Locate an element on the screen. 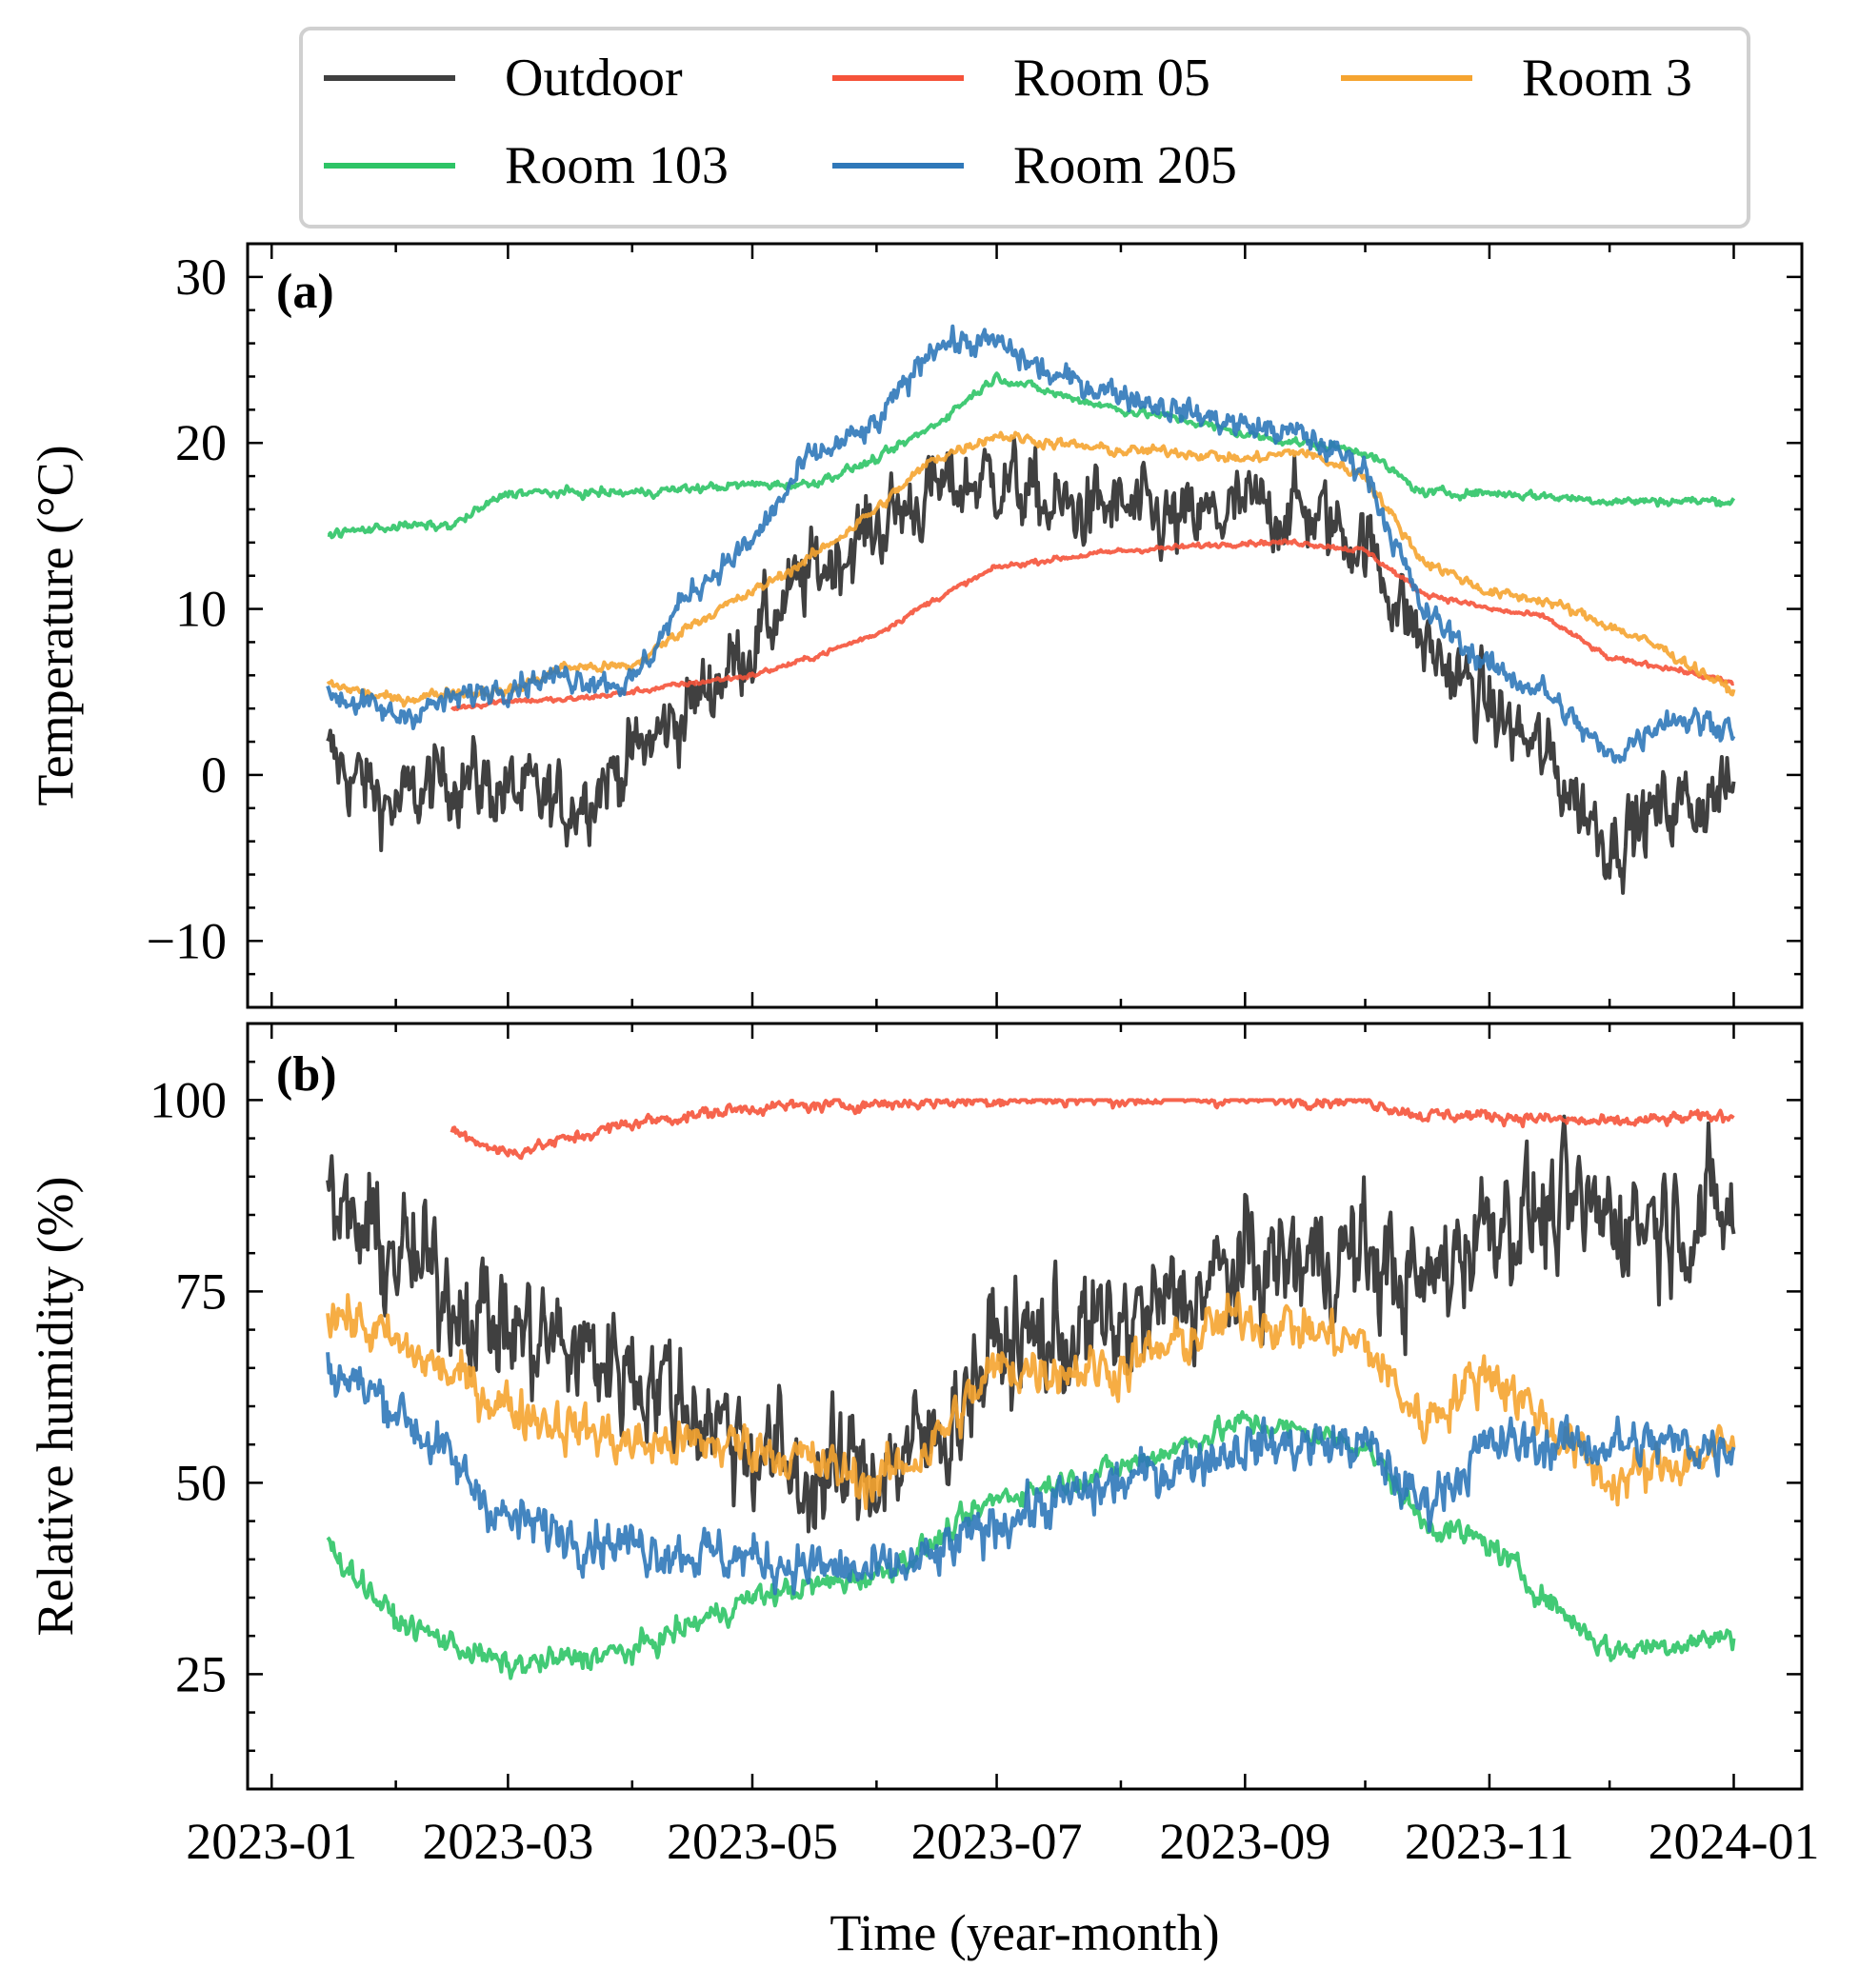 This screenshot has height=1988, width=1859. y-tick-label-b: 50 is located at coordinates (201, 1482).